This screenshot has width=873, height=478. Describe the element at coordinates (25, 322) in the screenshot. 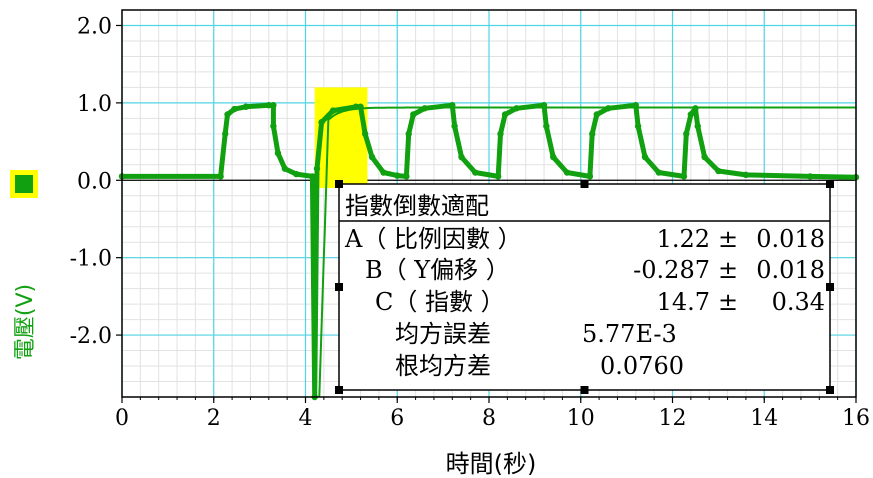

I see `y-axis-label: 電壓(V)` at that location.